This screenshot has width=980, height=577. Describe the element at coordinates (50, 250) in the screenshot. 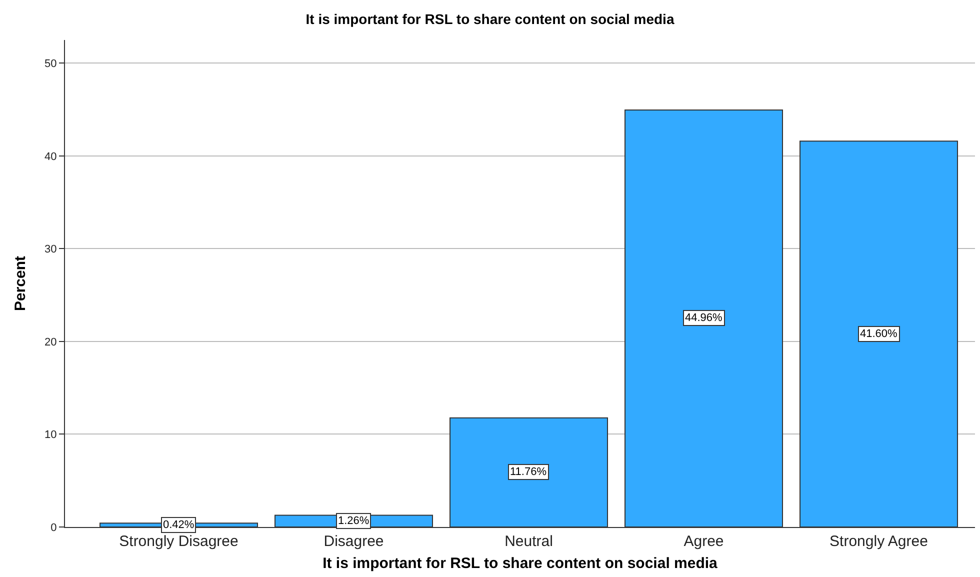

I see `y-tick-label: 30` at that location.